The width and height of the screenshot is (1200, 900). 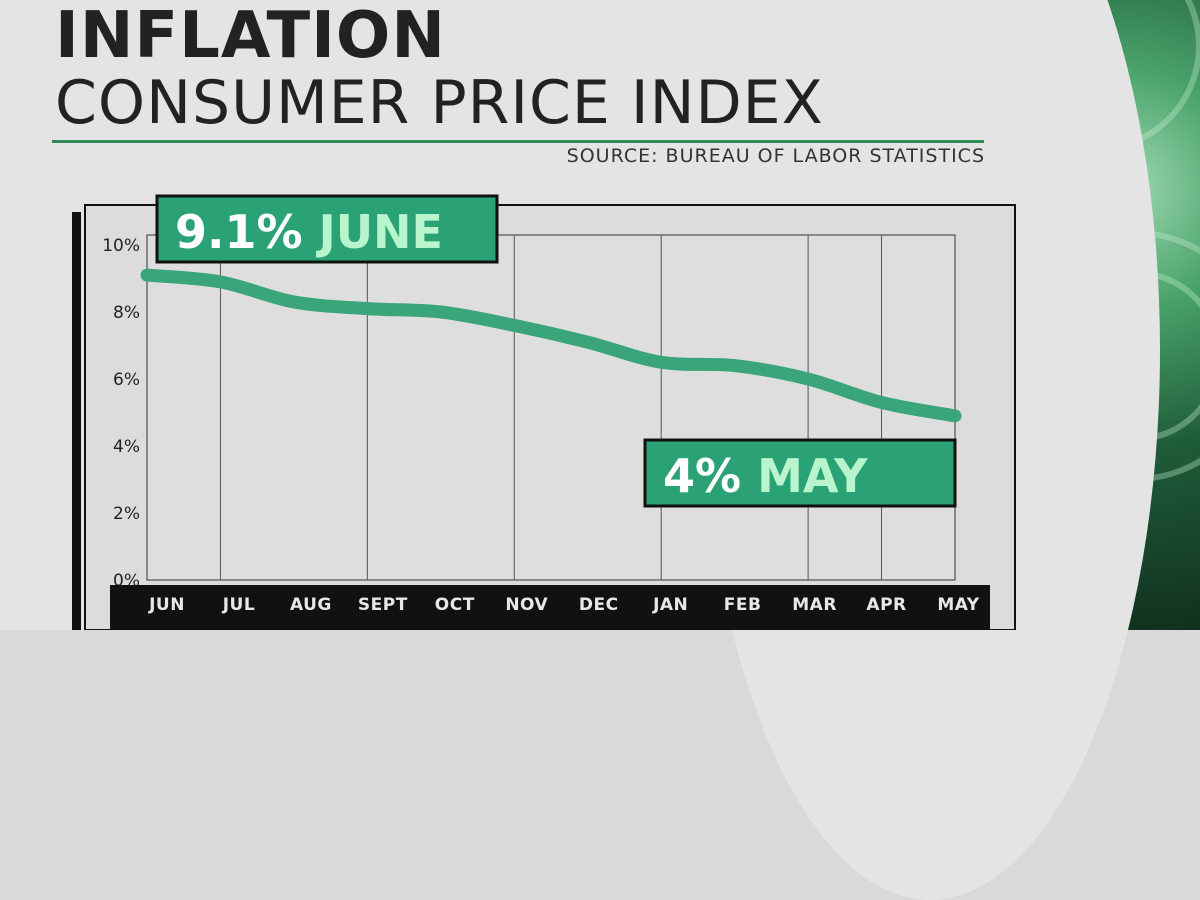 I want to click on callout-label: 9.1% JUNE, so click(x=309, y=232).